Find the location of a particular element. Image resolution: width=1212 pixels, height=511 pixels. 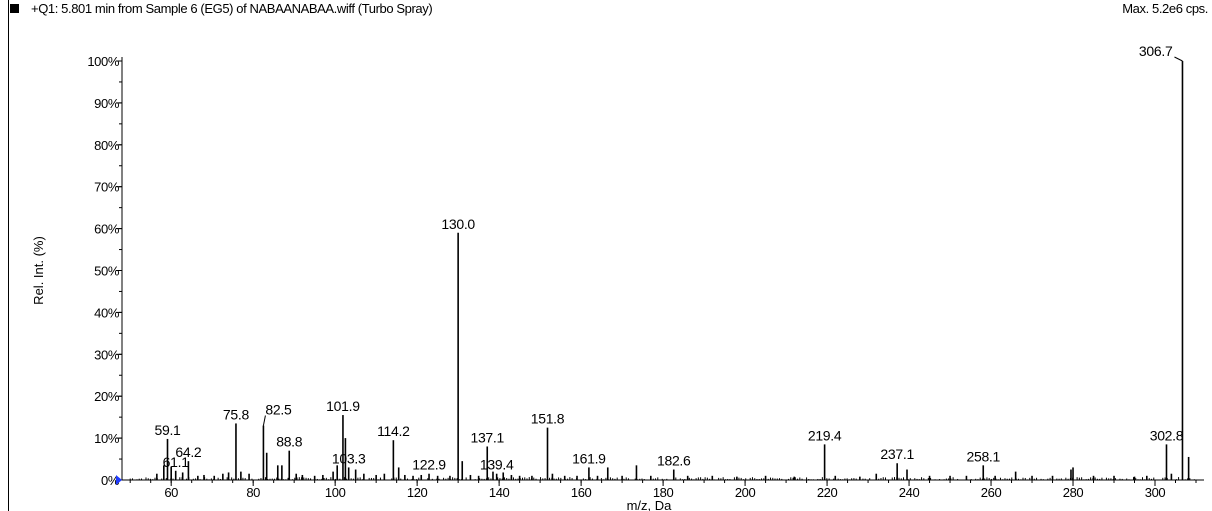

peak-label: 161.9 is located at coordinates (589, 458).